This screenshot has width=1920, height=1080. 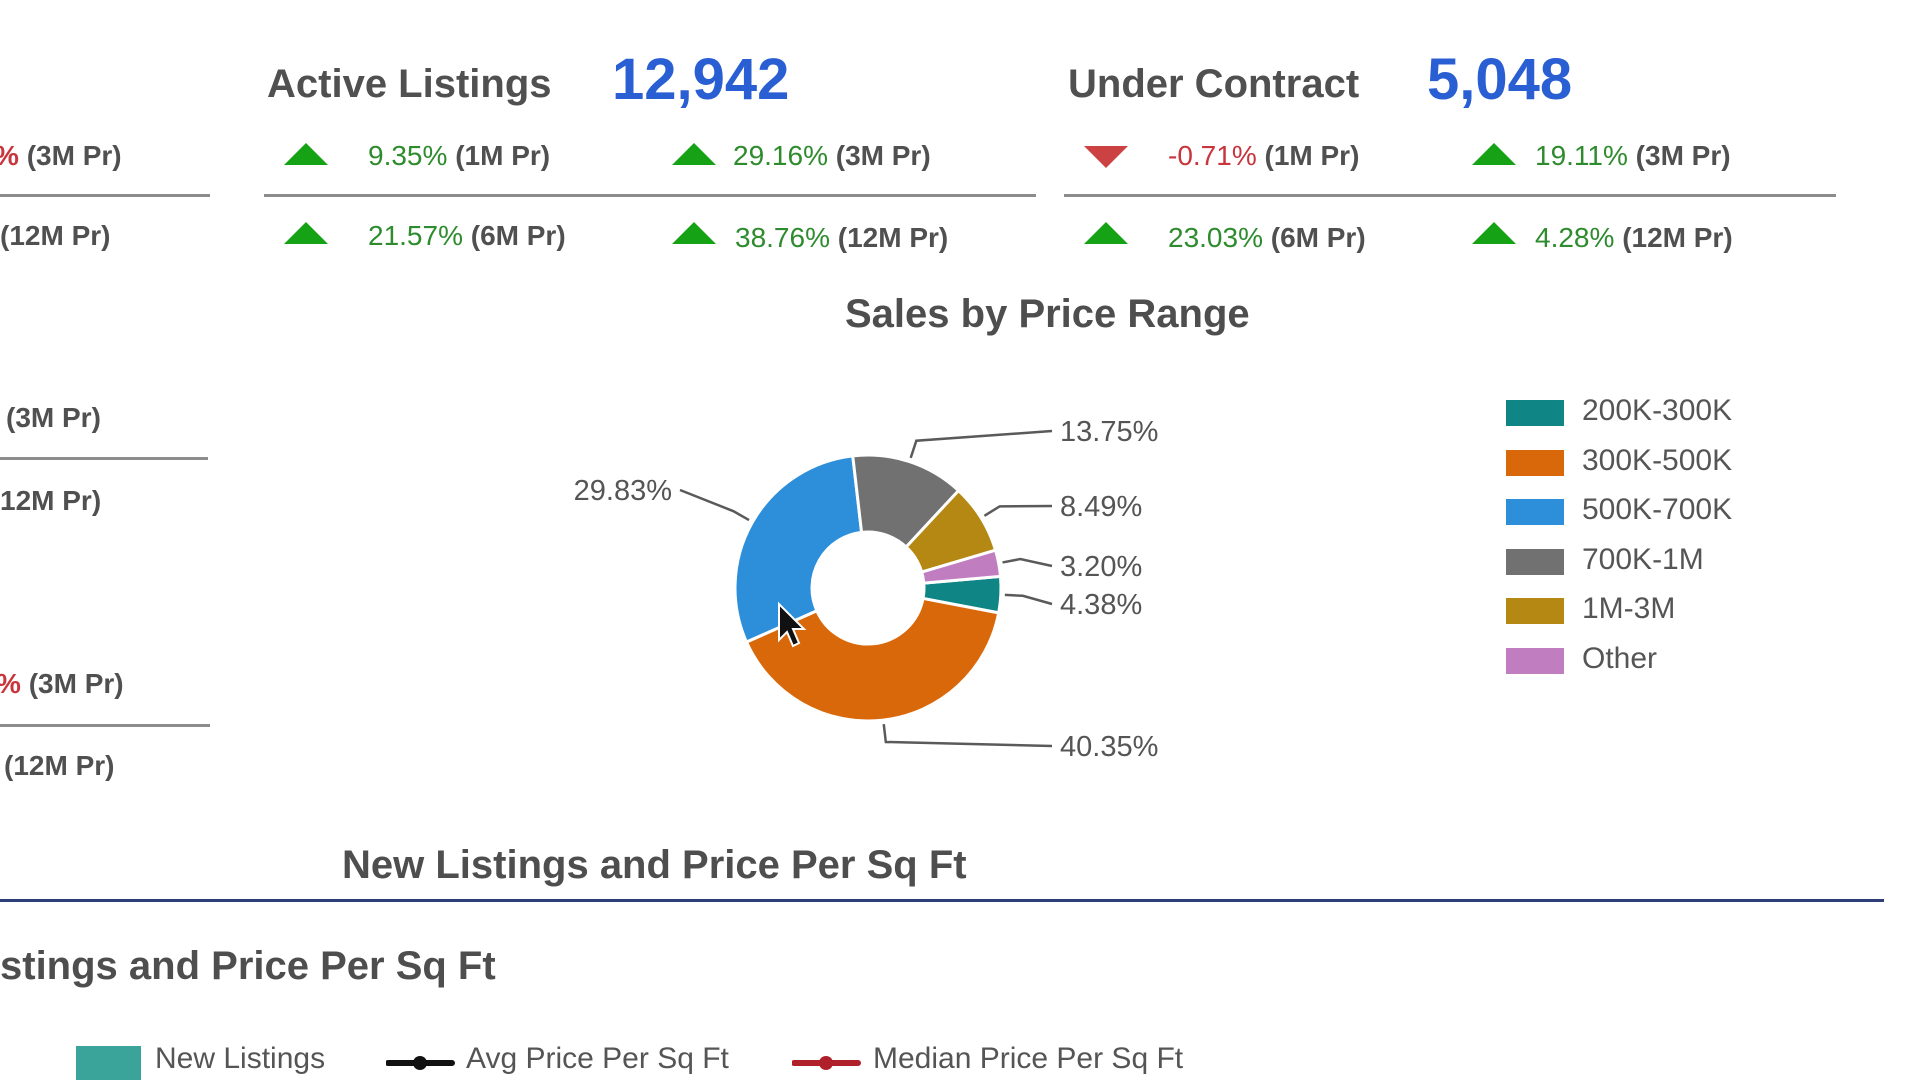 What do you see at coordinates (408, 155) in the screenshot?
I see `metric-pct: 9.35%` at bounding box center [408, 155].